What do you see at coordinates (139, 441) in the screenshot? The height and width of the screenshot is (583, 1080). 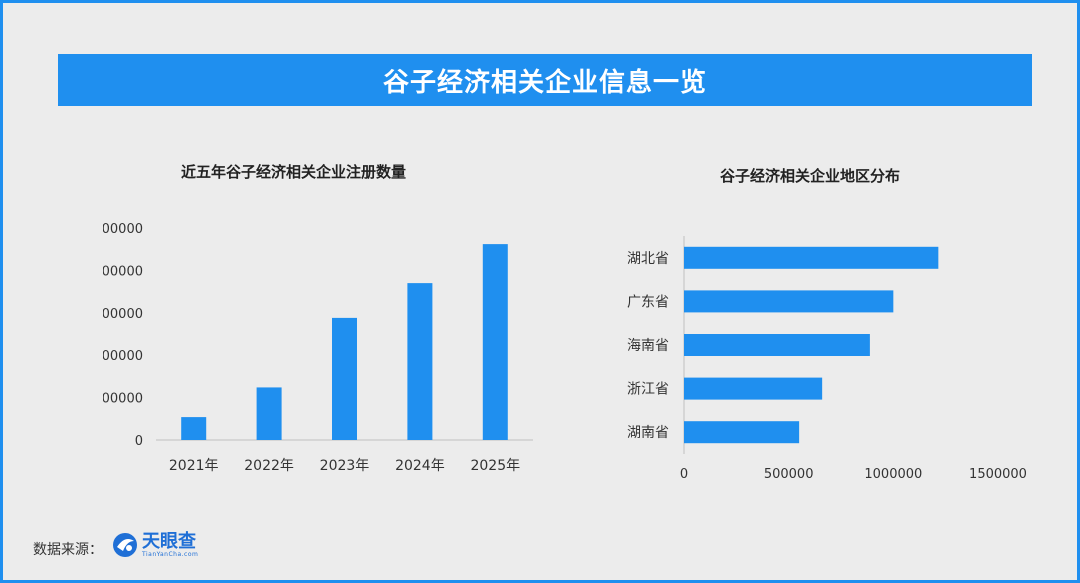 I see `y-tick-label: 0` at bounding box center [139, 441].